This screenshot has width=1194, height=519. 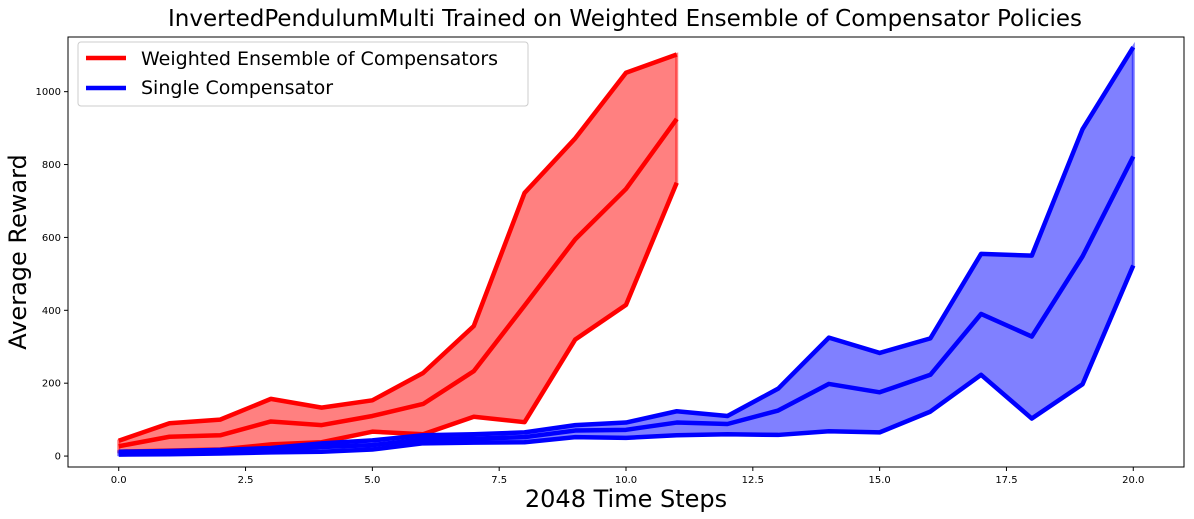 I want to click on x-tick-label: 15.0, so click(x=880, y=480).